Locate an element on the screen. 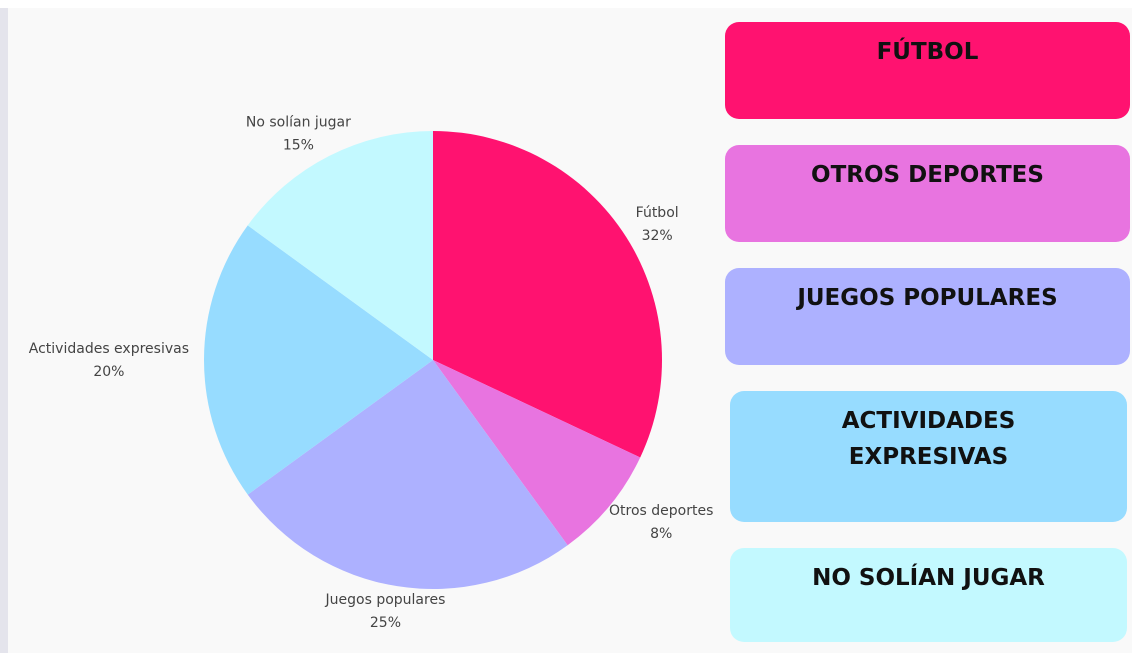  slice-value-label: 8% is located at coordinates (661, 534).